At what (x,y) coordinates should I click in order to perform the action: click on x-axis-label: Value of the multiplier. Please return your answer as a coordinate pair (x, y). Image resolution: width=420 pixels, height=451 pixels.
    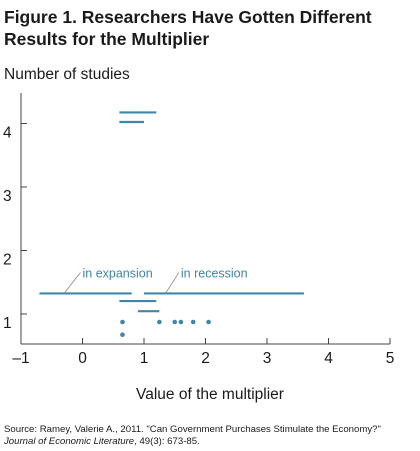
    Looking at the image, I should click on (210, 394).